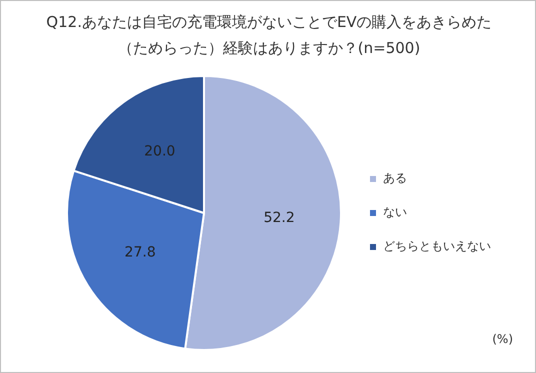 The width and height of the screenshot is (536, 373). I want to click on data-label: 27.8, so click(140, 252).